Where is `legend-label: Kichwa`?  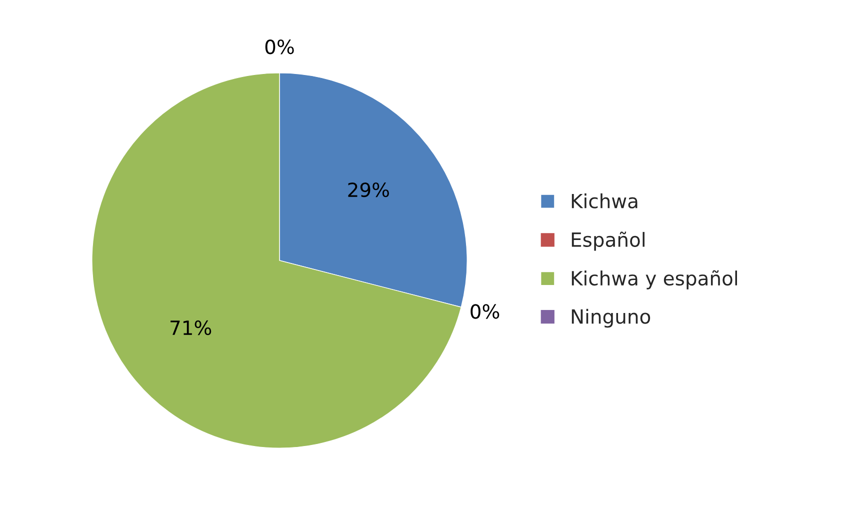 legend-label: Kichwa is located at coordinates (605, 200).